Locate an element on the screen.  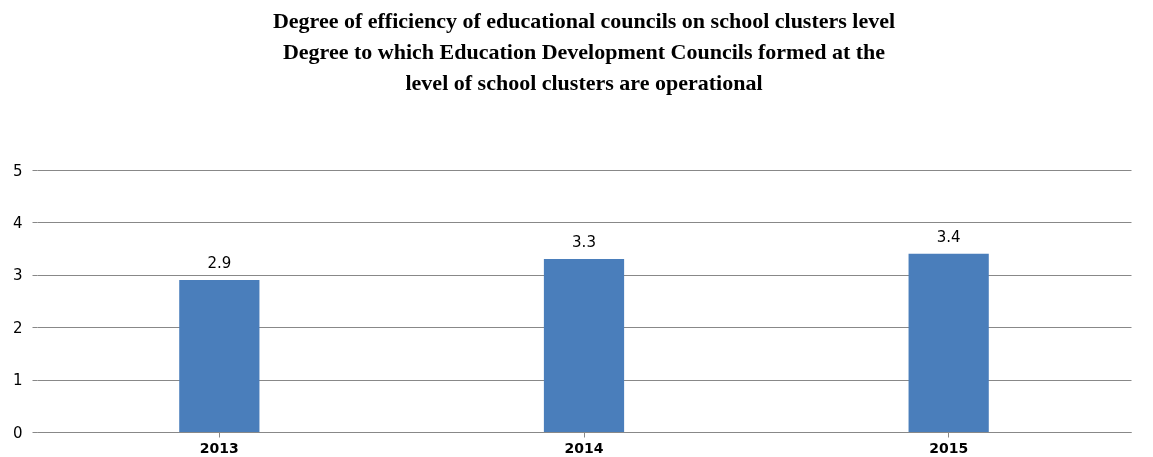
y-tick-label: 0 is located at coordinates (17, 432).